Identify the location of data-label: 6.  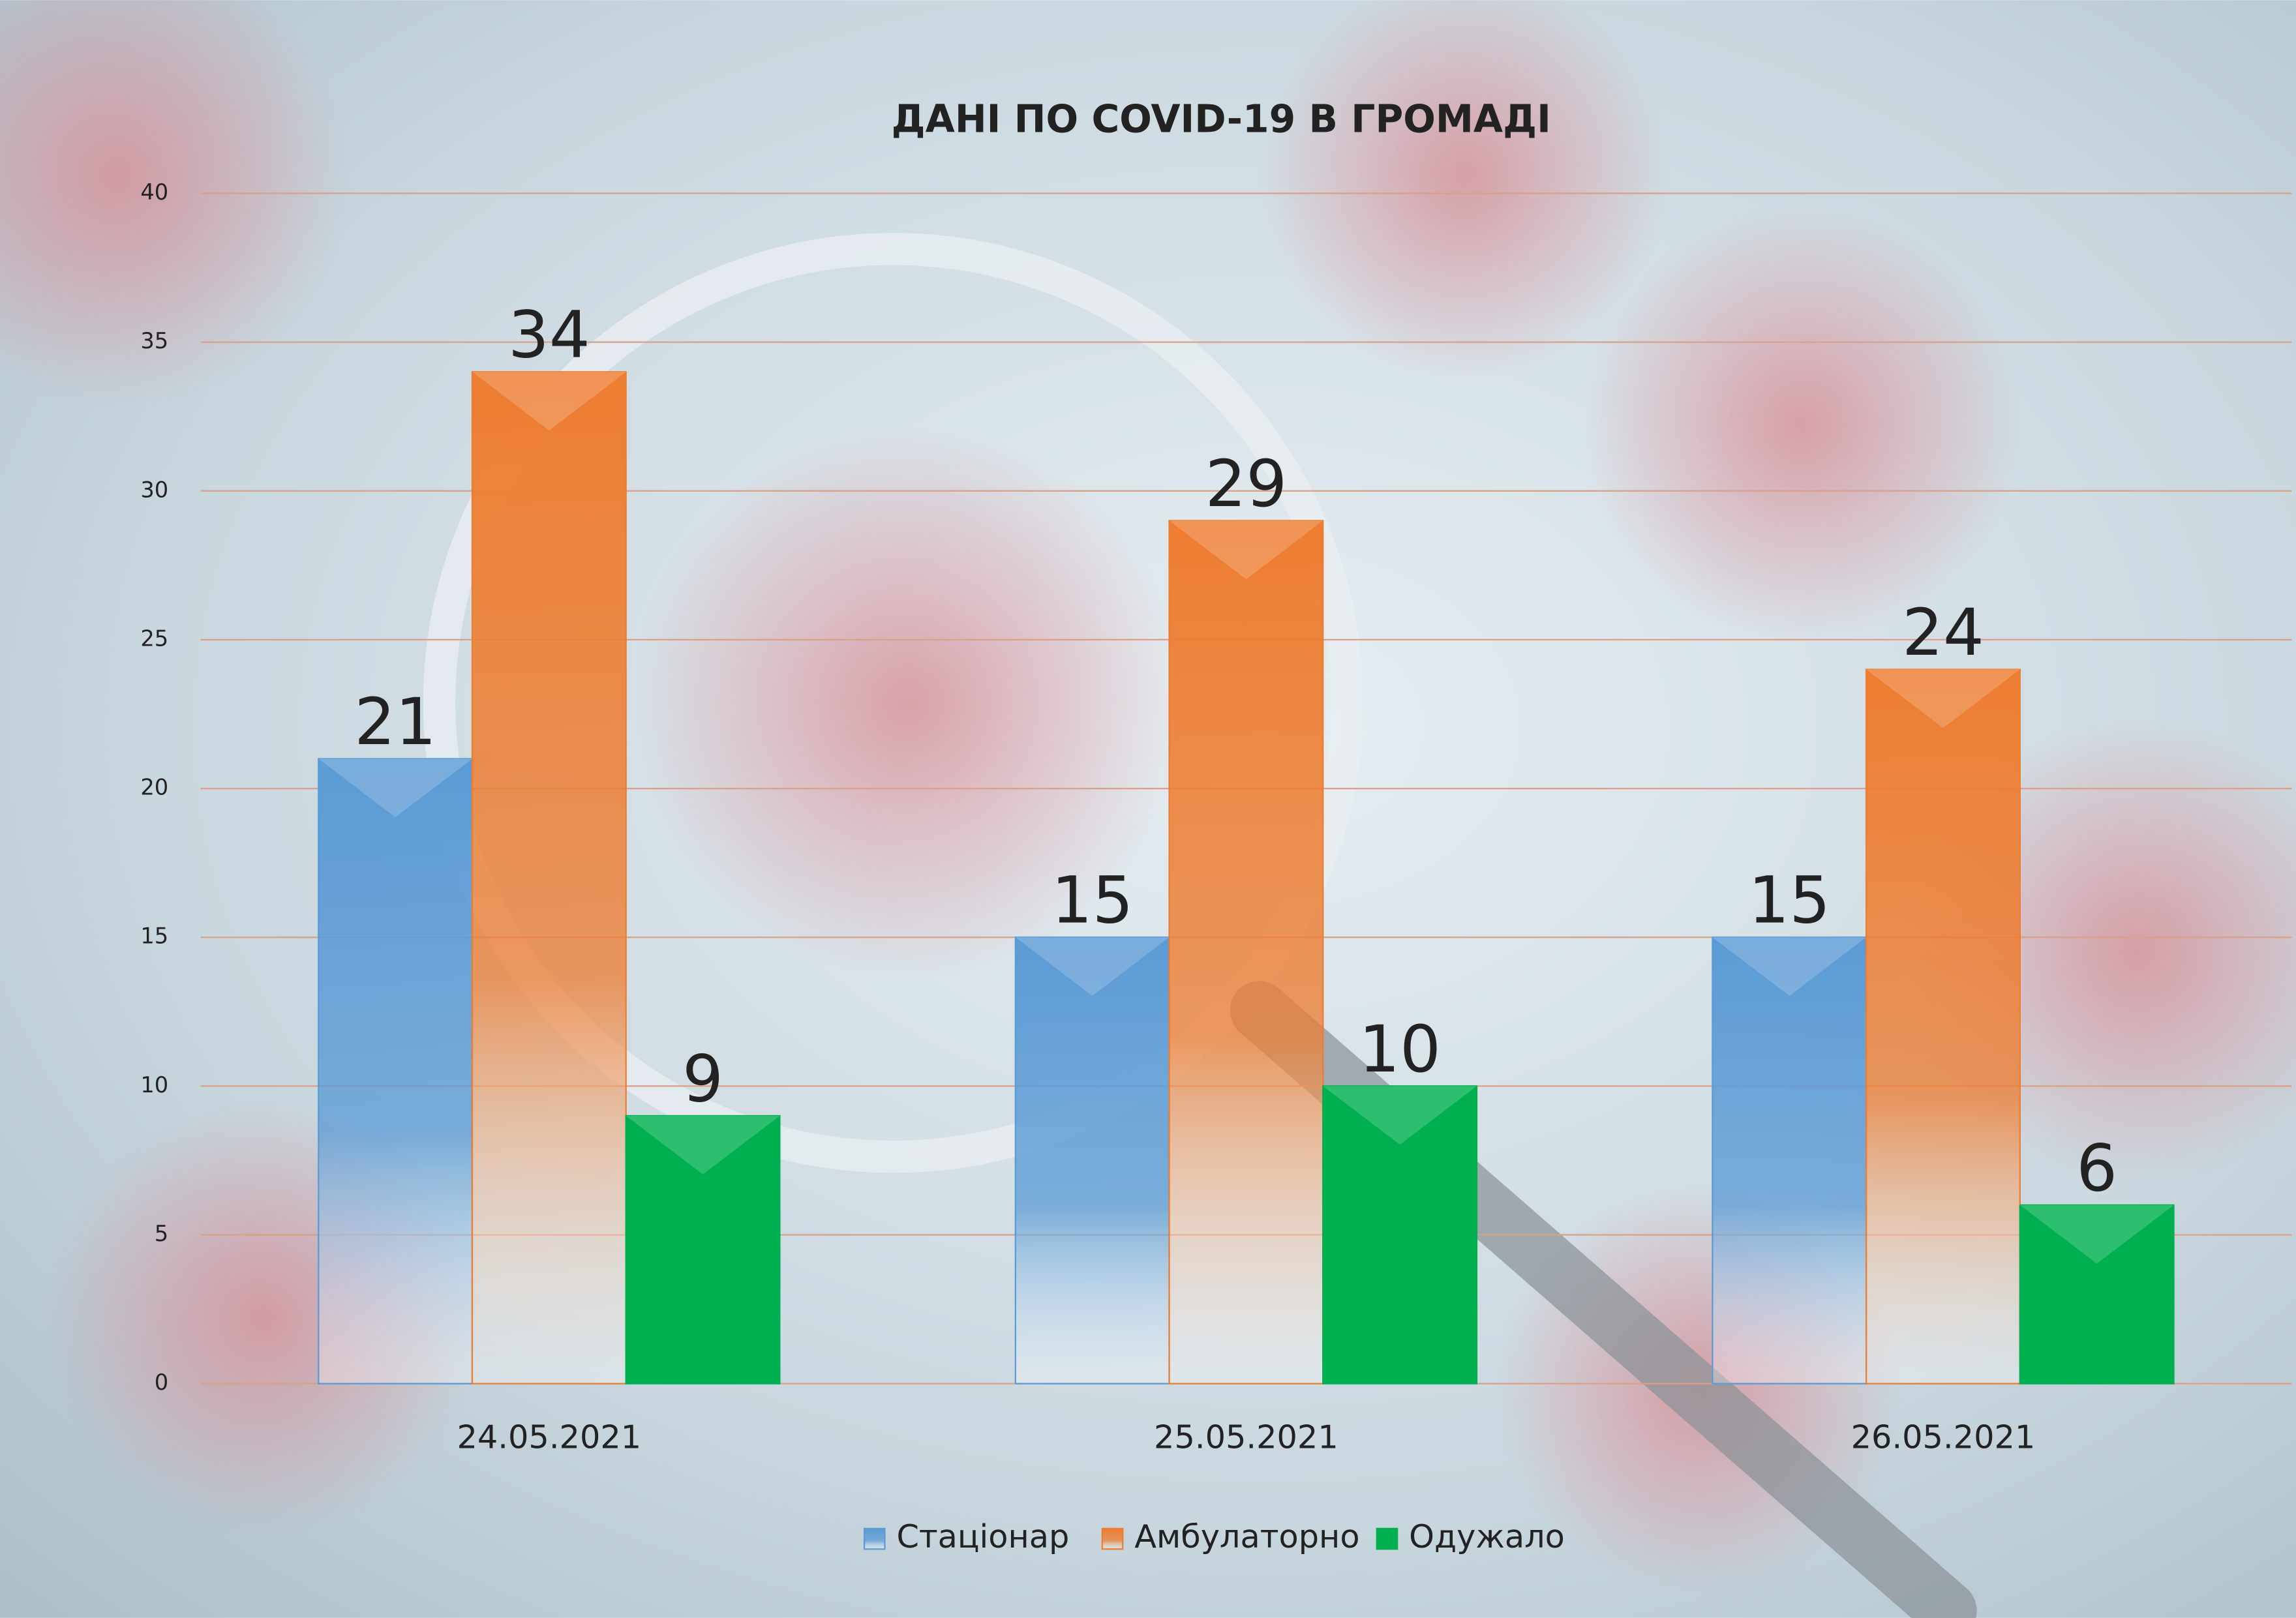
(2096, 1168).